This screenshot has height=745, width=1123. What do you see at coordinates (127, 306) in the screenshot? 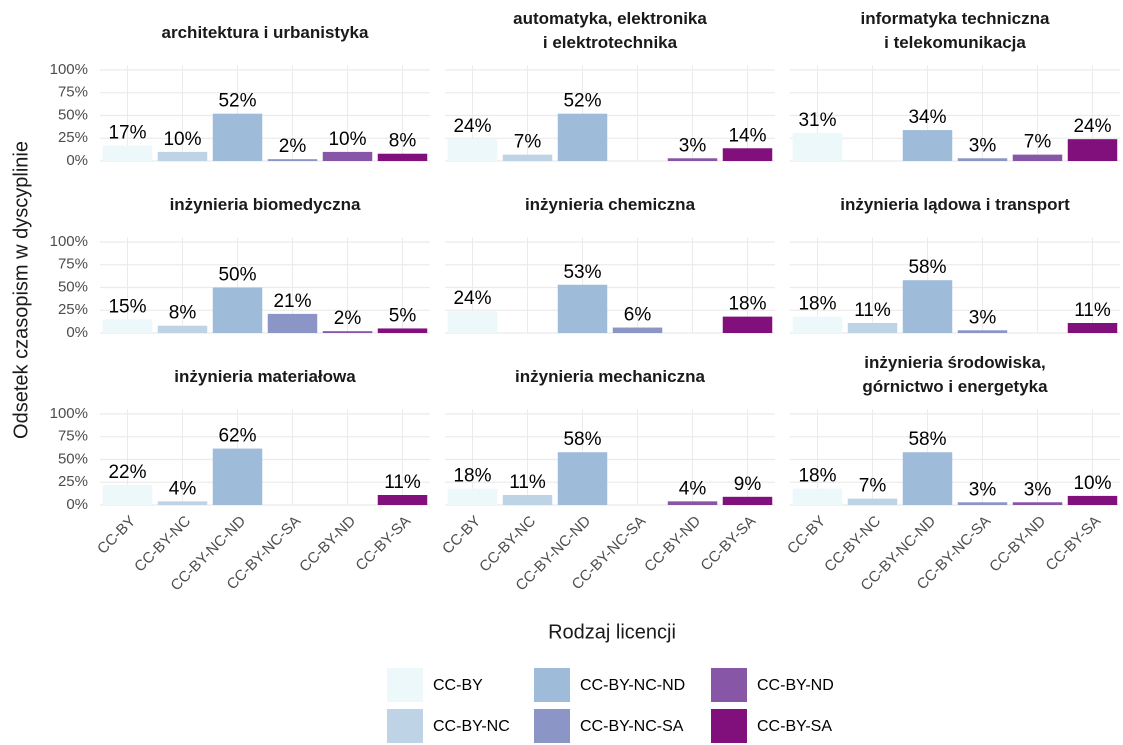
I see `value-label: 15%` at bounding box center [127, 306].